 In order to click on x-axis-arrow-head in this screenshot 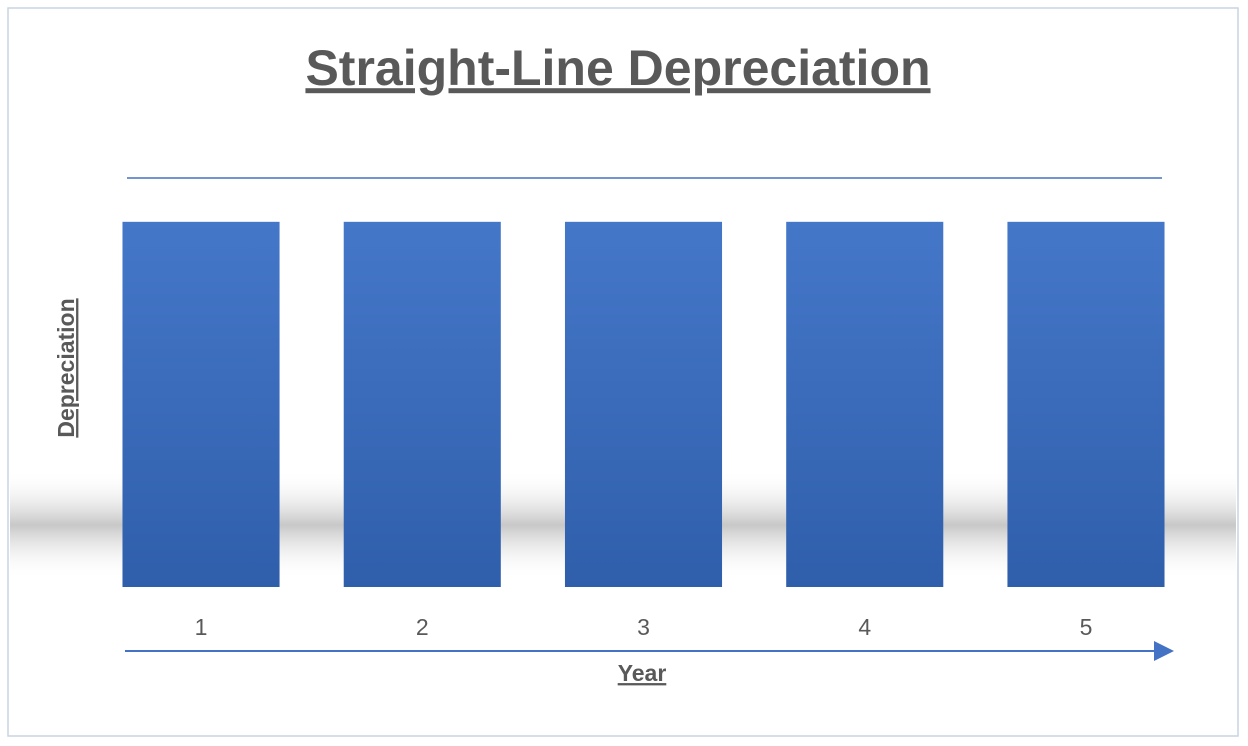, I will do `click(1164, 651)`.